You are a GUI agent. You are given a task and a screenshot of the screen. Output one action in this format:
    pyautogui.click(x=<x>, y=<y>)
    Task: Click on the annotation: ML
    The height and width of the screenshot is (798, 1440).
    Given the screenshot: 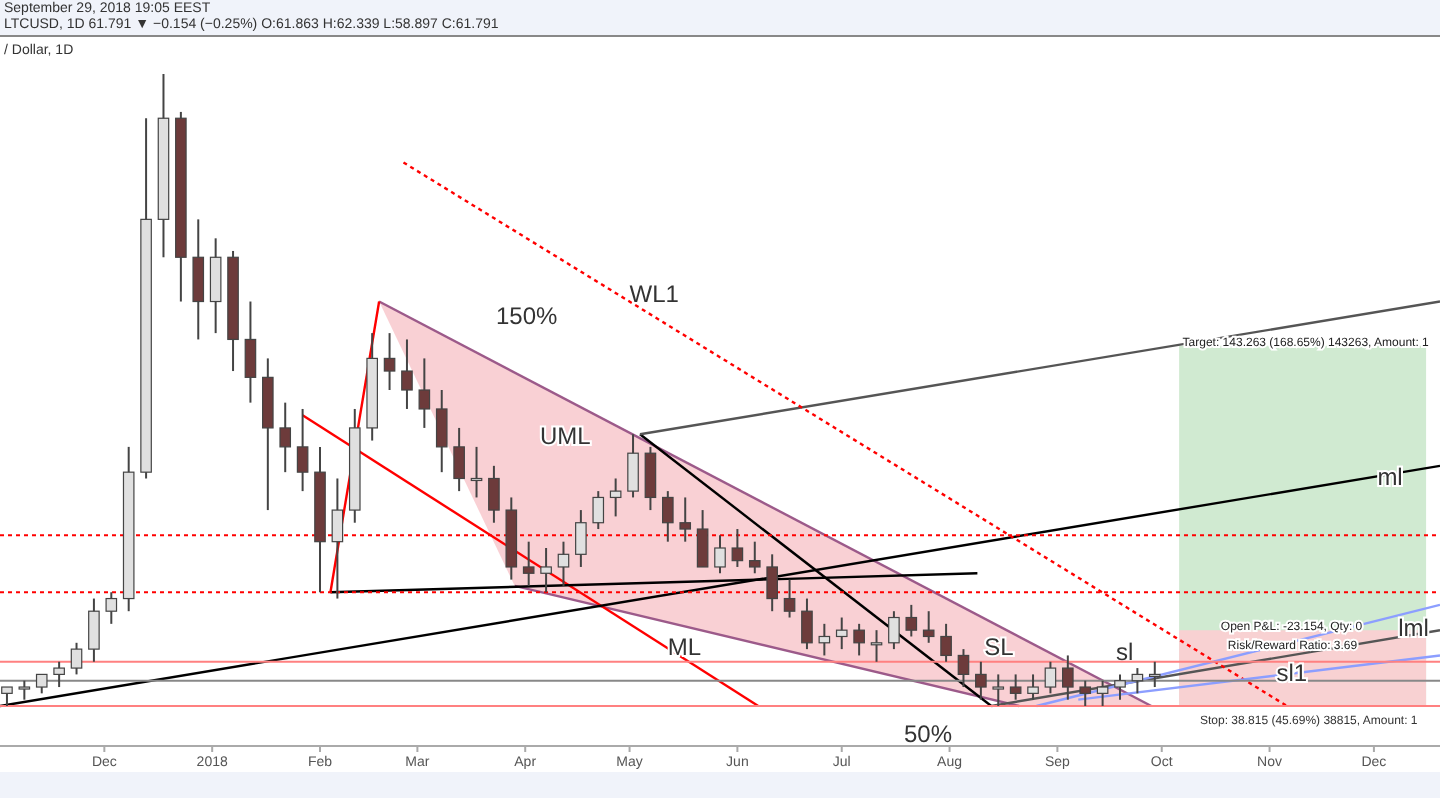 What is the action you would take?
    pyautogui.click(x=684, y=647)
    